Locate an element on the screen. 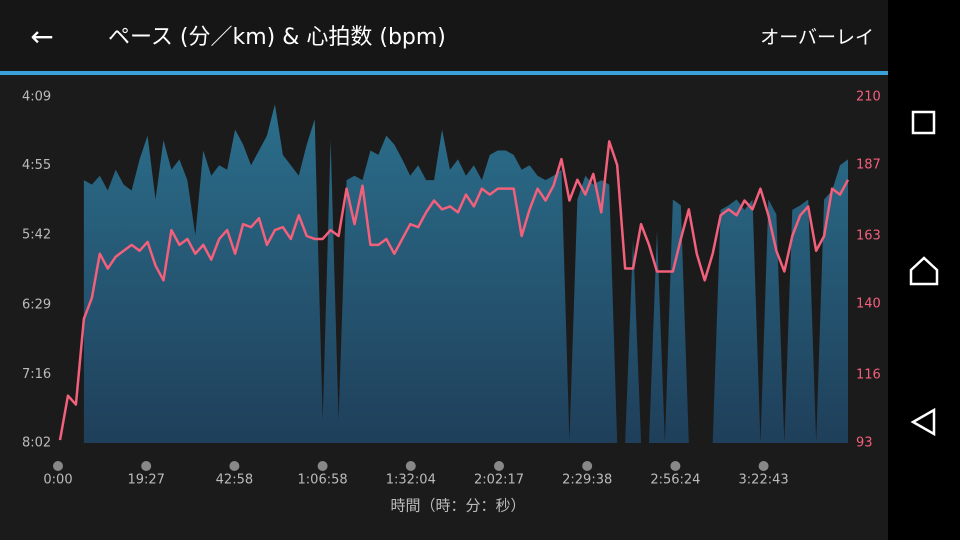 The image size is (960, 540). x-tick-label: 2:02:17 is located at coordinates (499, 480).